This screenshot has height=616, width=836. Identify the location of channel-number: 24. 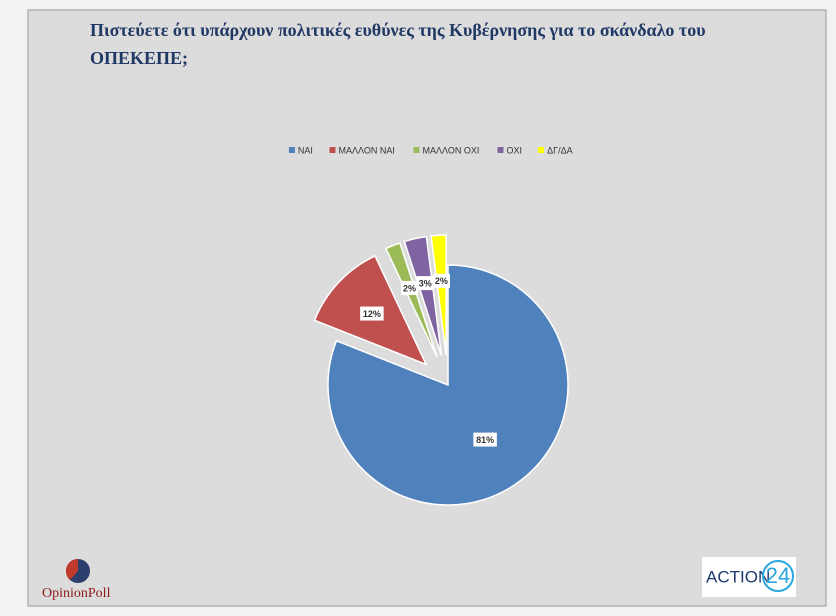
(778, 575).